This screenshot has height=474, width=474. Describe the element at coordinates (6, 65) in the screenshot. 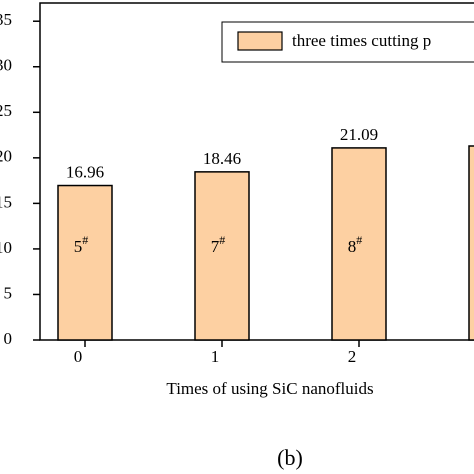

I see `y-tick-label: 30` at that location.